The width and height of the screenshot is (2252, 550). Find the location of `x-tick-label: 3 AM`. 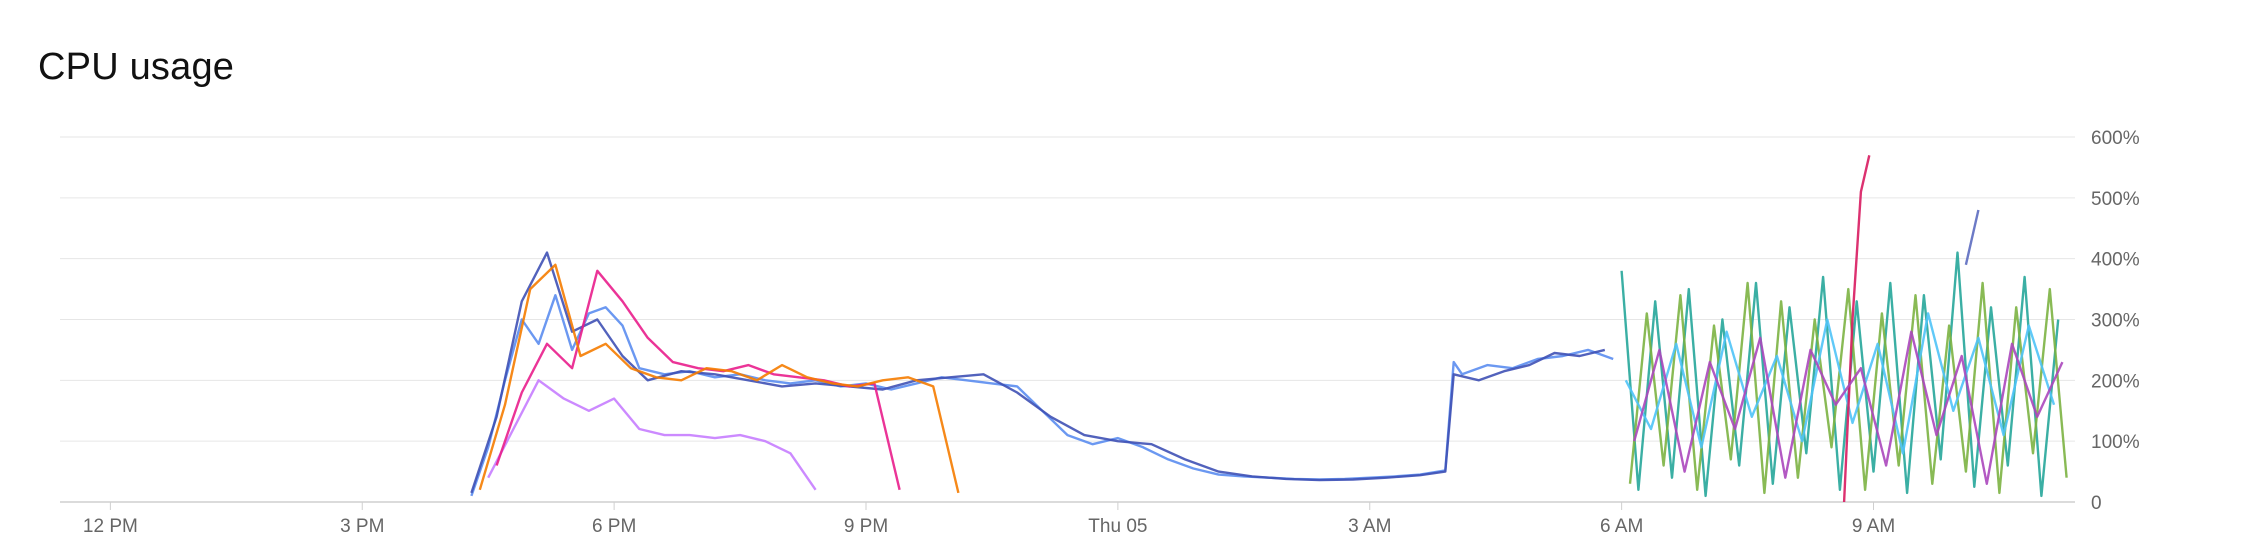

x-tick-label: 3 AM is located at coordinates (1369, 526).